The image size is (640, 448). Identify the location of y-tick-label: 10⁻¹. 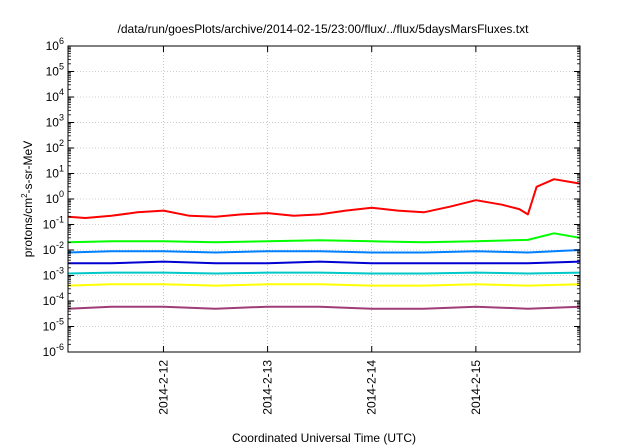
(53, 223).